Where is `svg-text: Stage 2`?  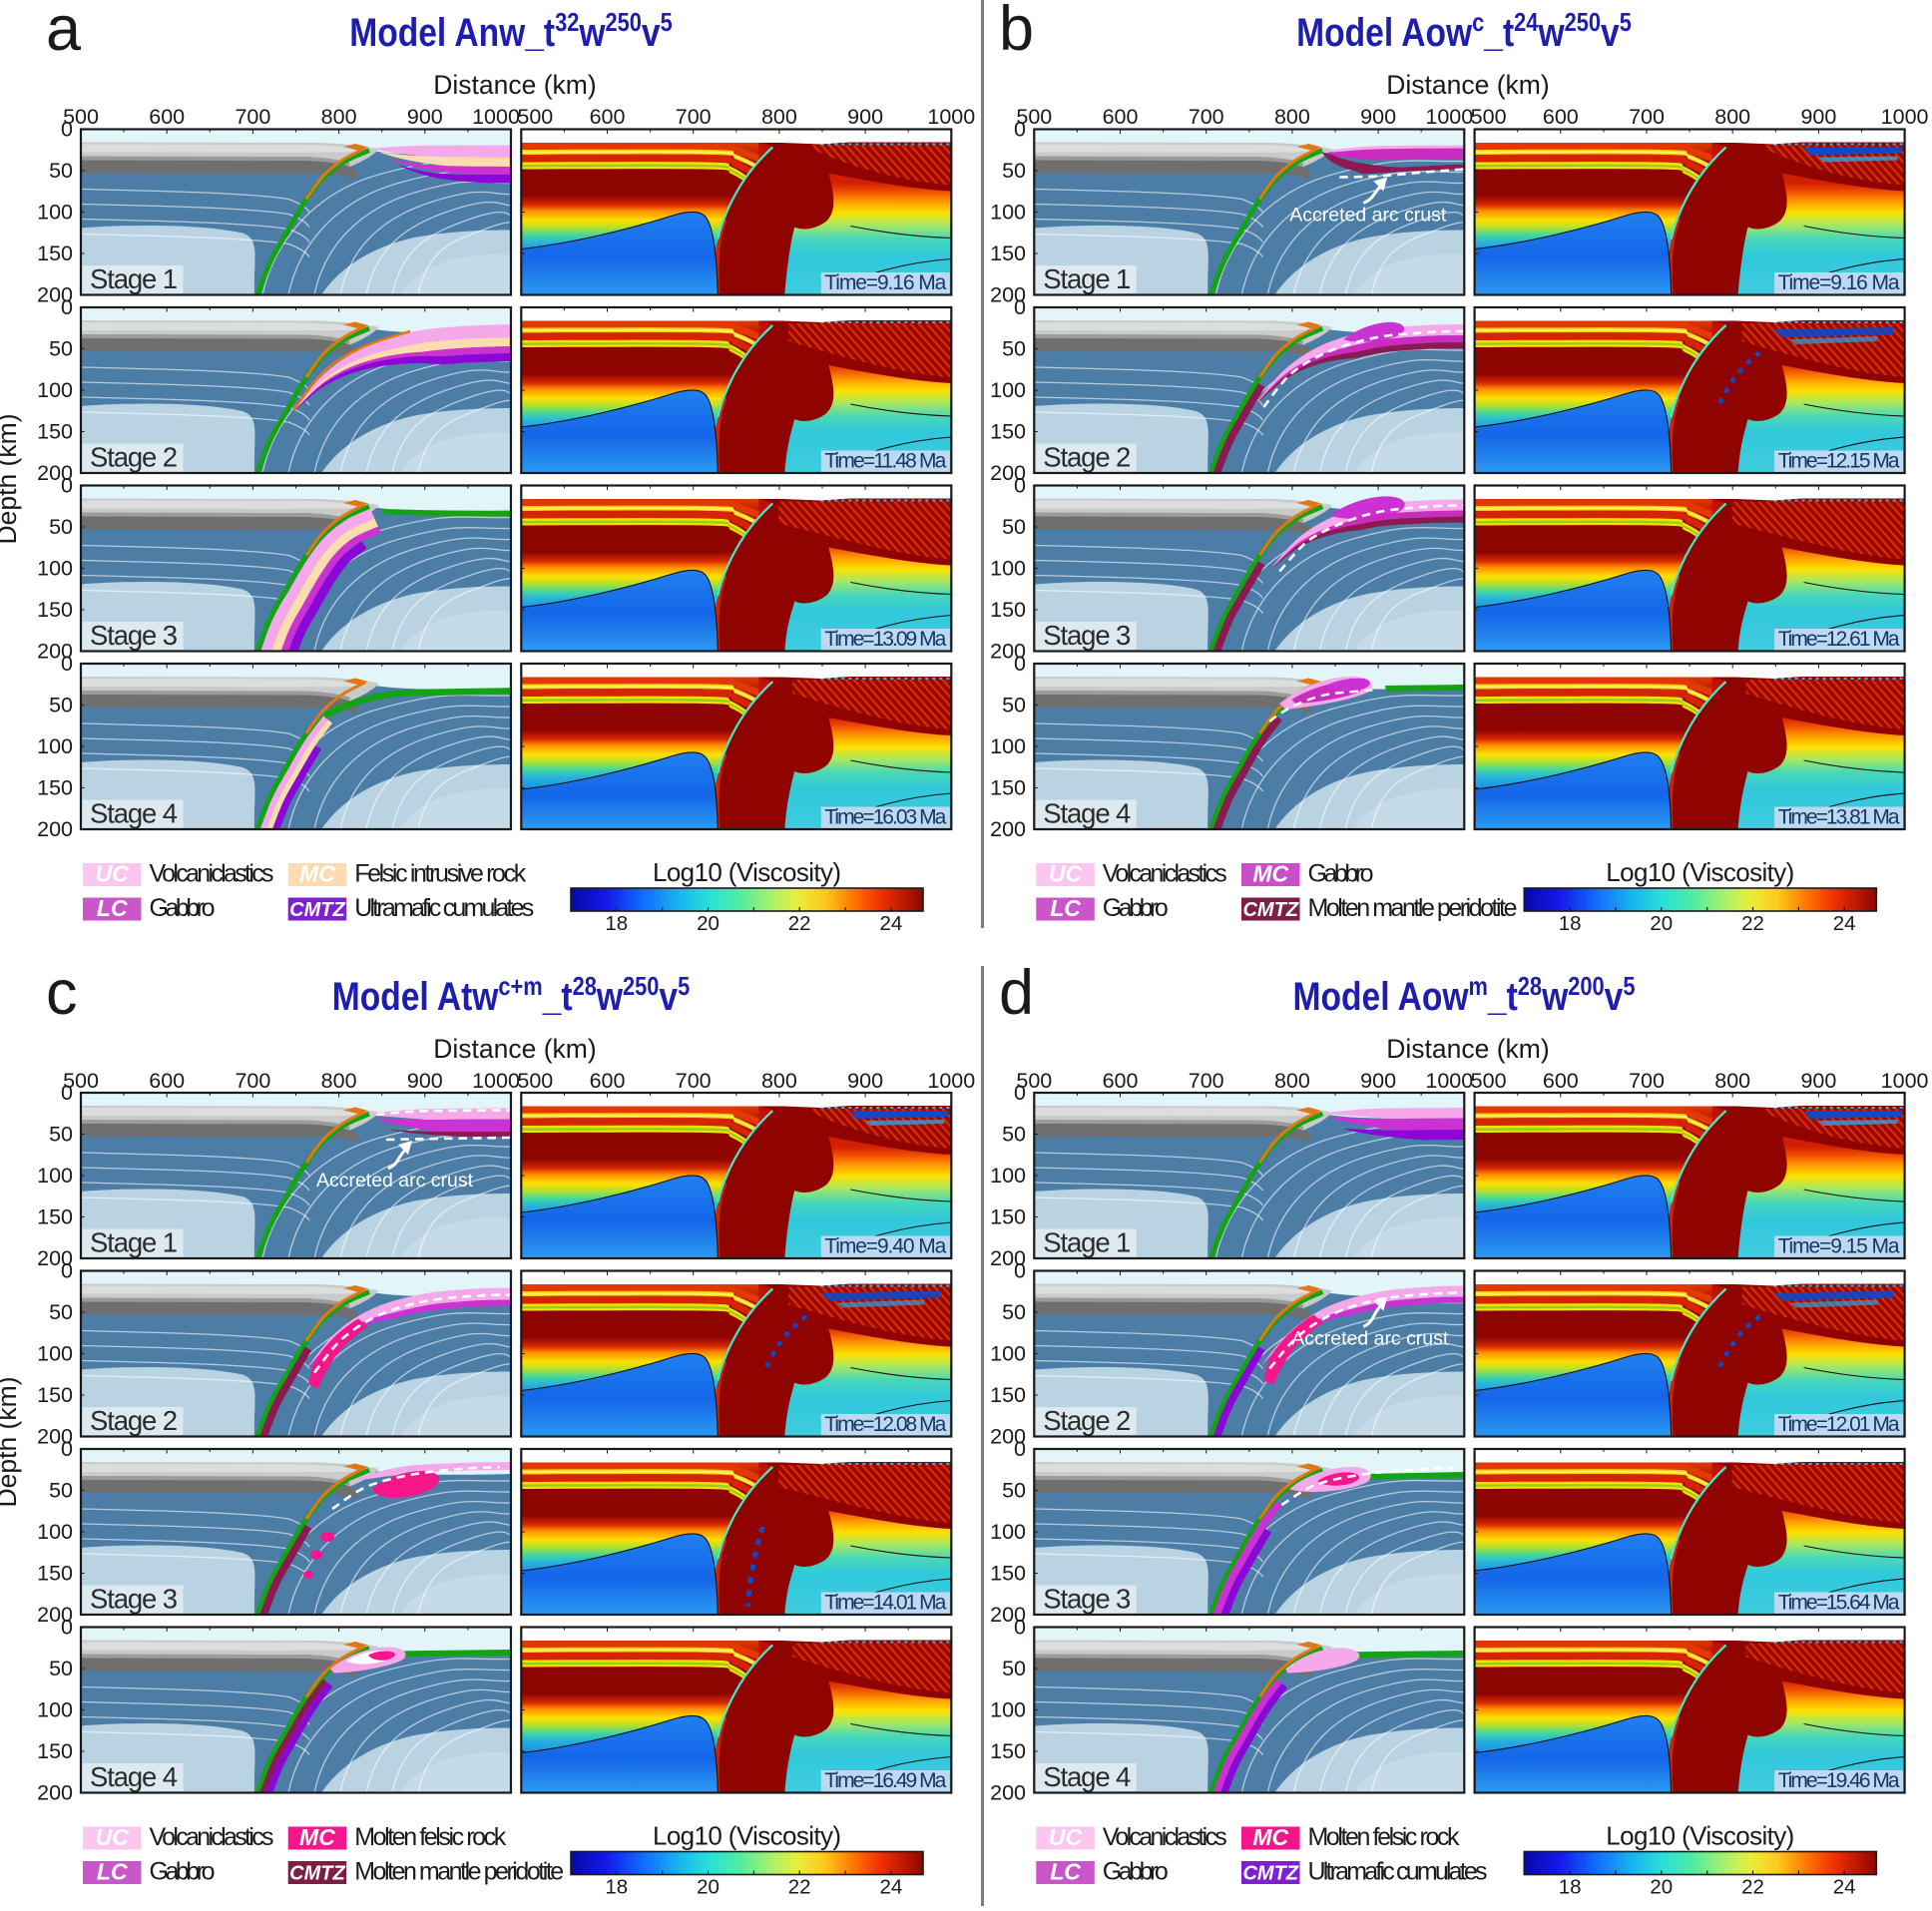
svg-text: Stage 2 is located at coordinates (1087, 458).